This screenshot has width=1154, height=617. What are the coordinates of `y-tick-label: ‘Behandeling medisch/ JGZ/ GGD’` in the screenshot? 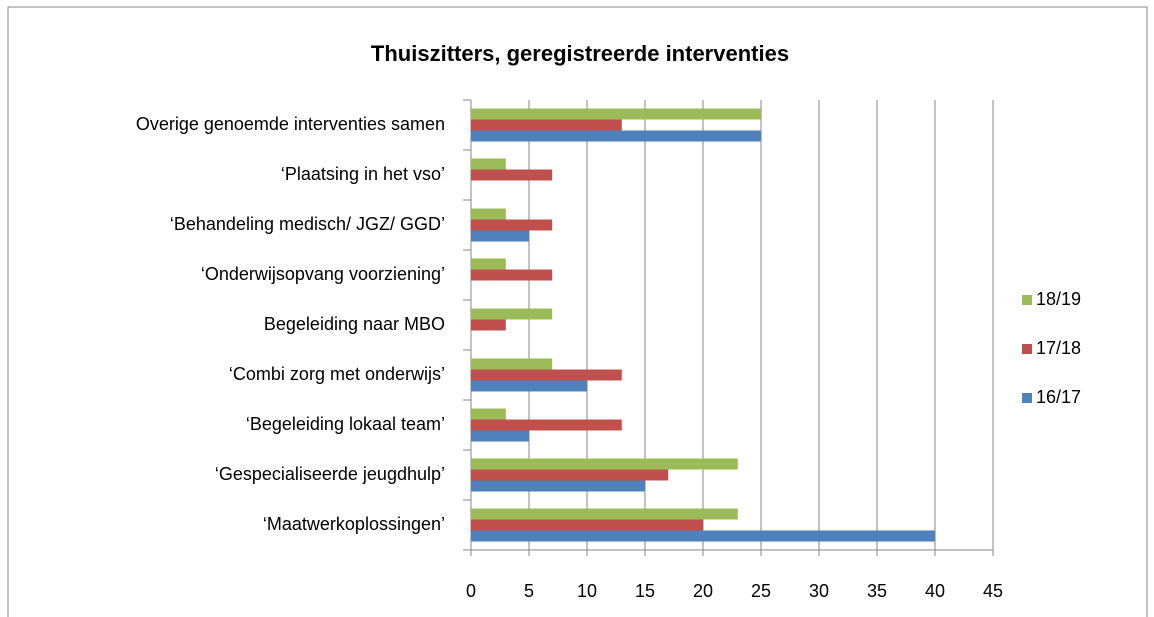 It's located at (307, 224).